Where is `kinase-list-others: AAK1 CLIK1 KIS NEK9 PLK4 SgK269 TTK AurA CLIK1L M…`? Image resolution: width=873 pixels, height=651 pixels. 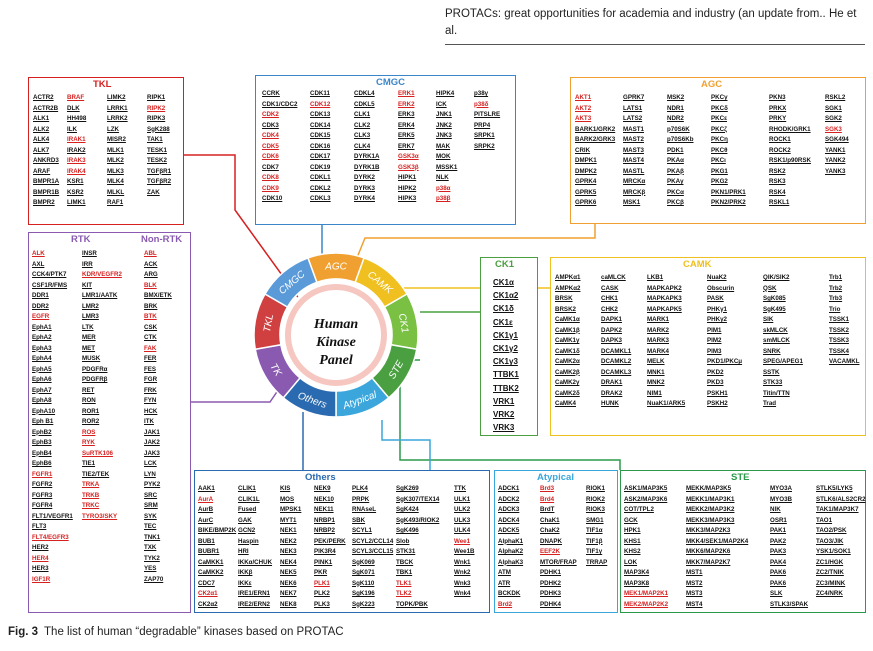 kinase-list-others: AAK1 CLIK1 KIS NEK9 PLK4 SgK269 TTK AurA CLIK1L M… is located at coordinates (344, 547).